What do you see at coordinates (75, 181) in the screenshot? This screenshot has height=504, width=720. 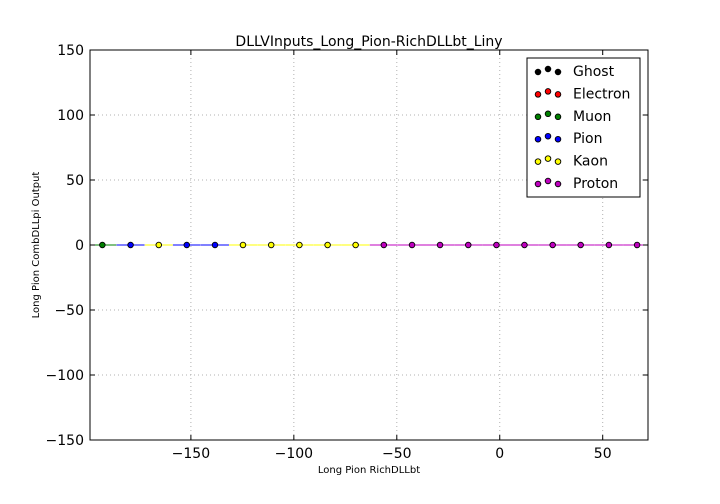 I see `y-tick-label: 50` at bounding box center [75, 181].